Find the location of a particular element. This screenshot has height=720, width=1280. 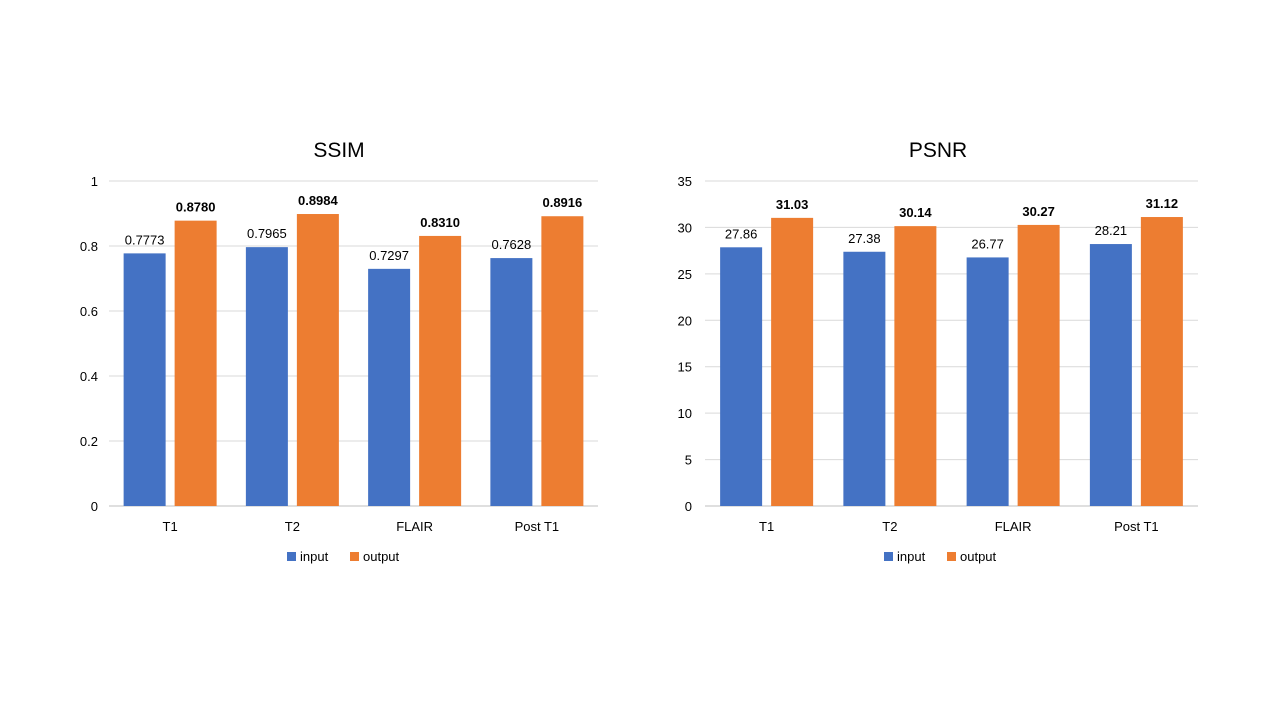

chart-psnr-ytick-label: 10 is located at coordinates (685, 413).